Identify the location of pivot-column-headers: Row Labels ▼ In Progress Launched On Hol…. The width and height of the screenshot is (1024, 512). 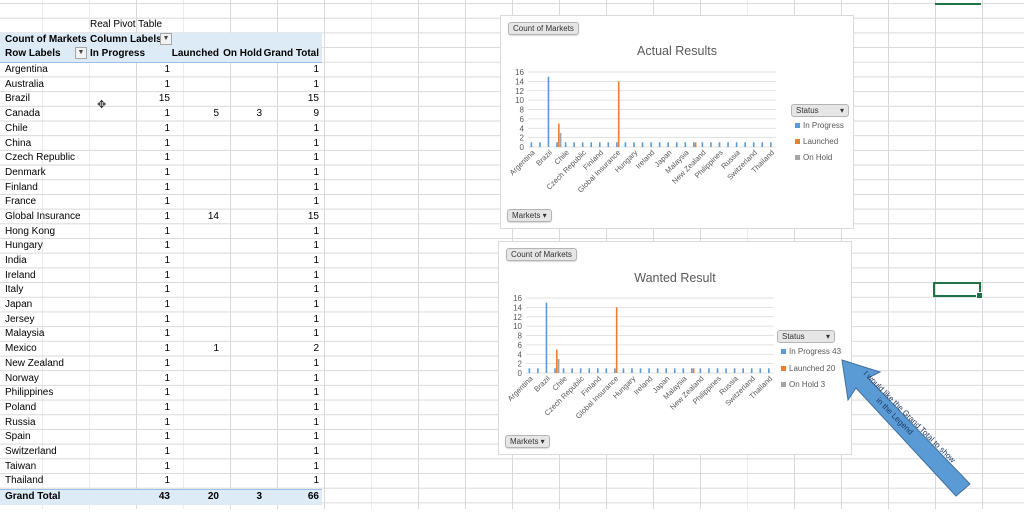
(161, 55).